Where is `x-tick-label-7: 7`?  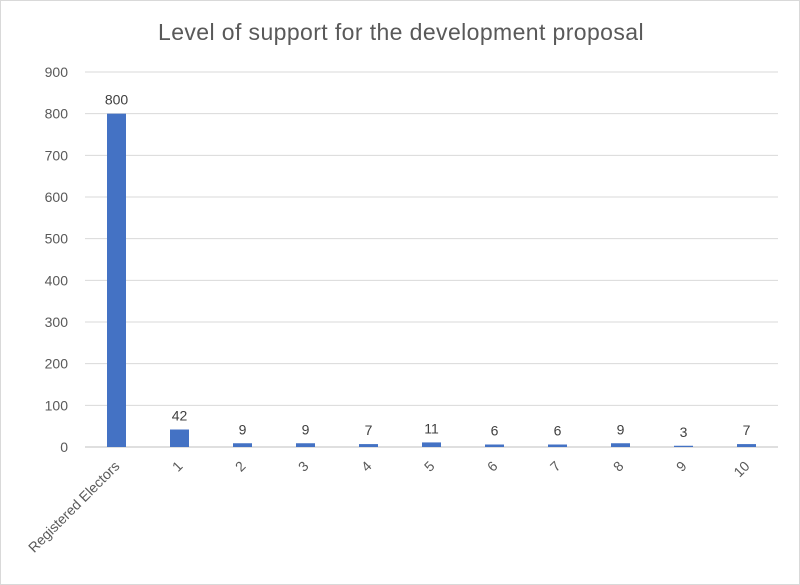 x-tick-label-7: 7 is located at coordinates (555, 466).